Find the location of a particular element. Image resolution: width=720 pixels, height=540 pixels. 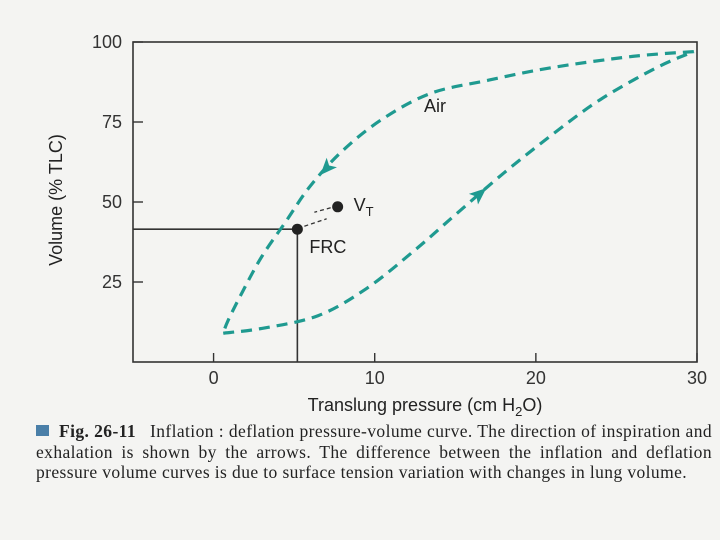

y-tick-label-100: 100 is located at coordinates (107, 42).